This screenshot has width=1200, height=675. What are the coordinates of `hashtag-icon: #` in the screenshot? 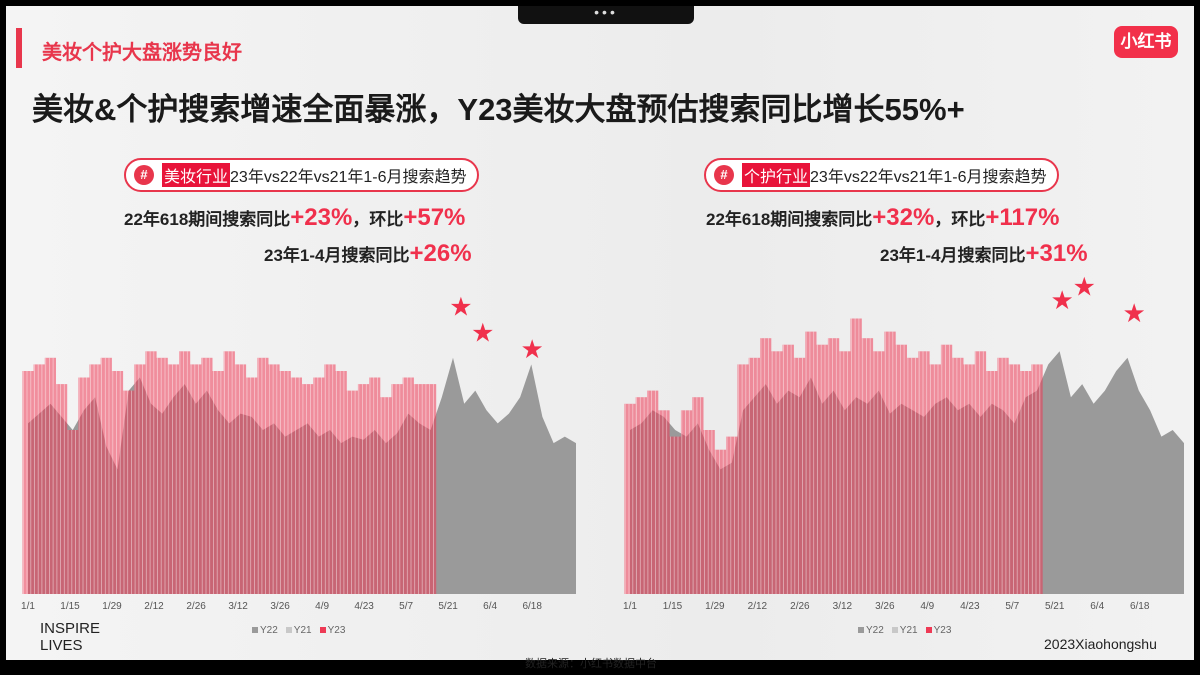 It's located at (144, 175).